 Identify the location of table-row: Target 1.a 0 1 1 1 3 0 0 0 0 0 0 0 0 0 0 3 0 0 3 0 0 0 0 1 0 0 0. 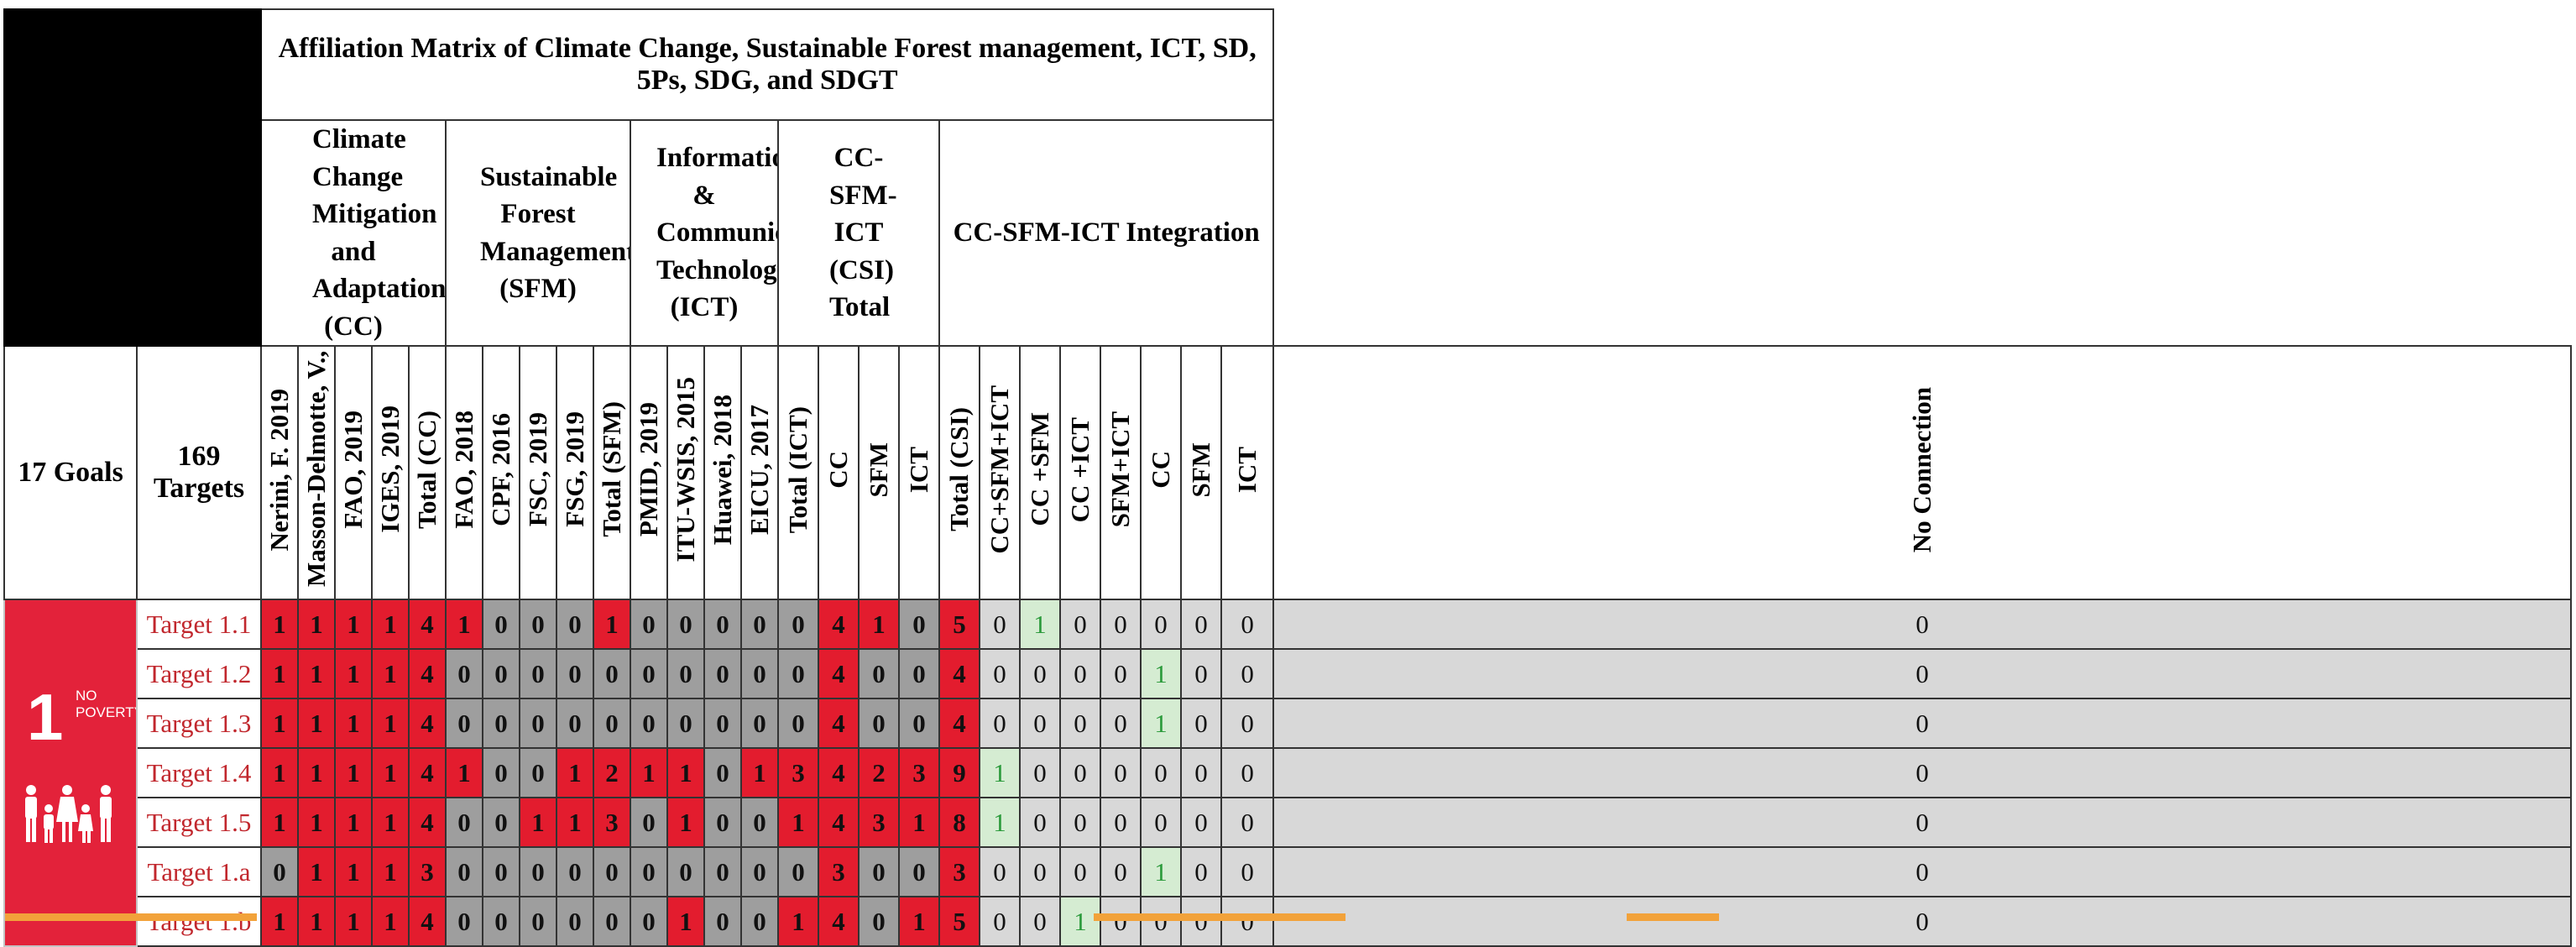
(1288, 872).